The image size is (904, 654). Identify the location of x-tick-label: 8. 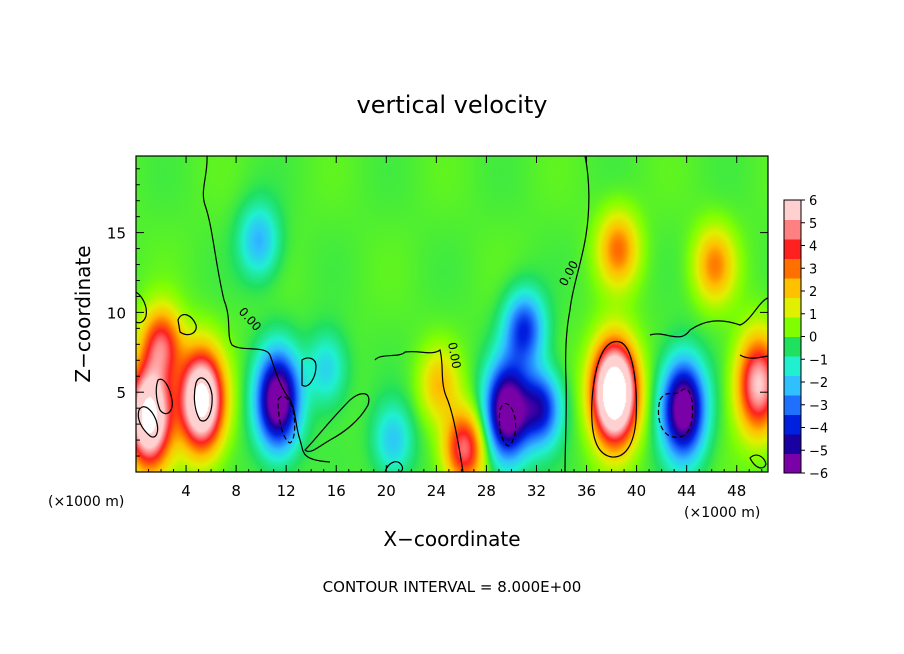
(236, 491).